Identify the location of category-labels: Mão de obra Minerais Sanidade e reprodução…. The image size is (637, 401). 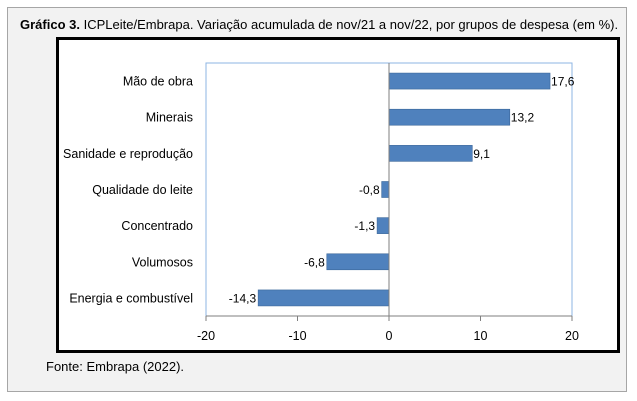
(128, 190).